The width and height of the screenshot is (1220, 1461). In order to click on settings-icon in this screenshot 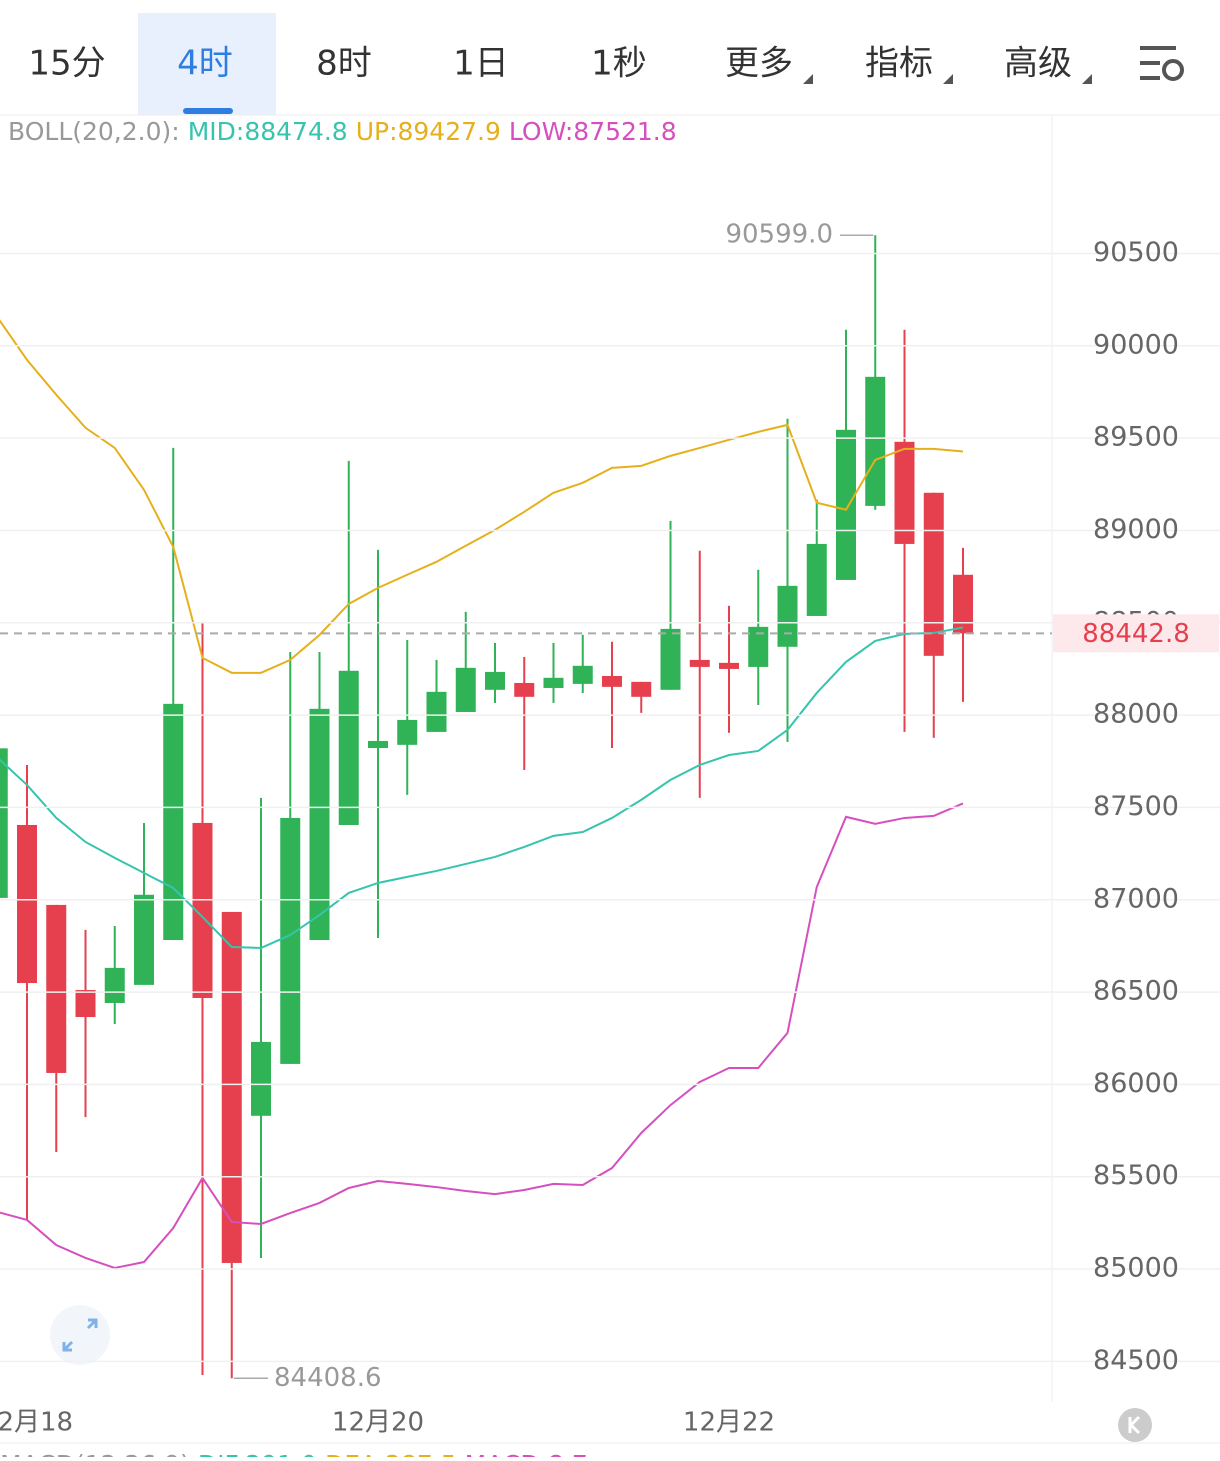, I will do `click(1162, 63)`.